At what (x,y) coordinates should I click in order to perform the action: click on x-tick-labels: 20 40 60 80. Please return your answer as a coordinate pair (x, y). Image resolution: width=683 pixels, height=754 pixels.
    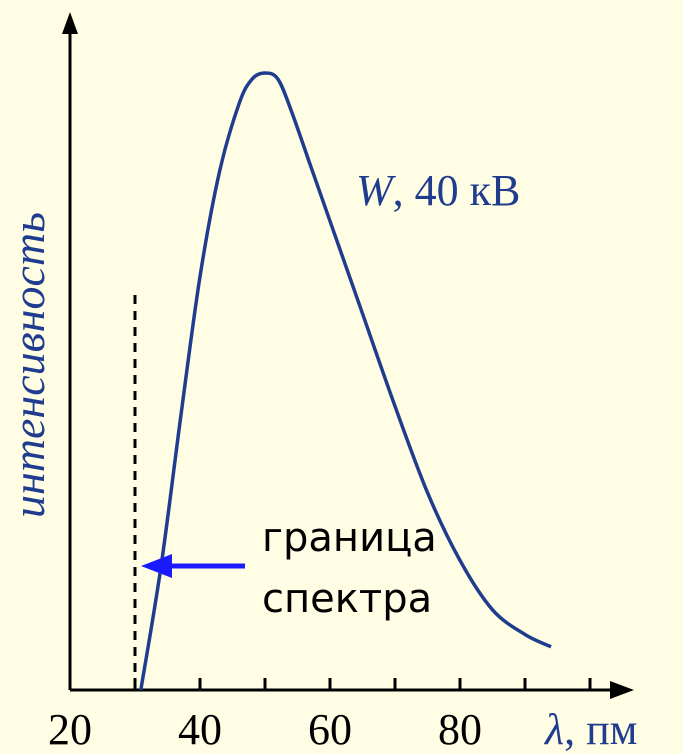
    Looking at the image, I should click on (265, 729).